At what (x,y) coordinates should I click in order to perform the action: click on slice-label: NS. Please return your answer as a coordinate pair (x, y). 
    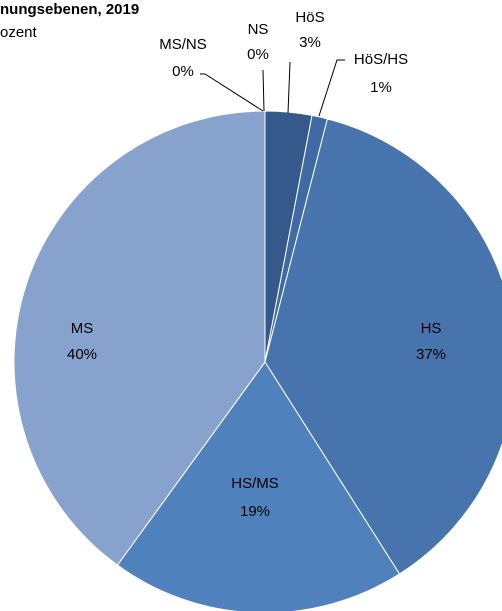
    Looking at the image, I should click on (258, 29).